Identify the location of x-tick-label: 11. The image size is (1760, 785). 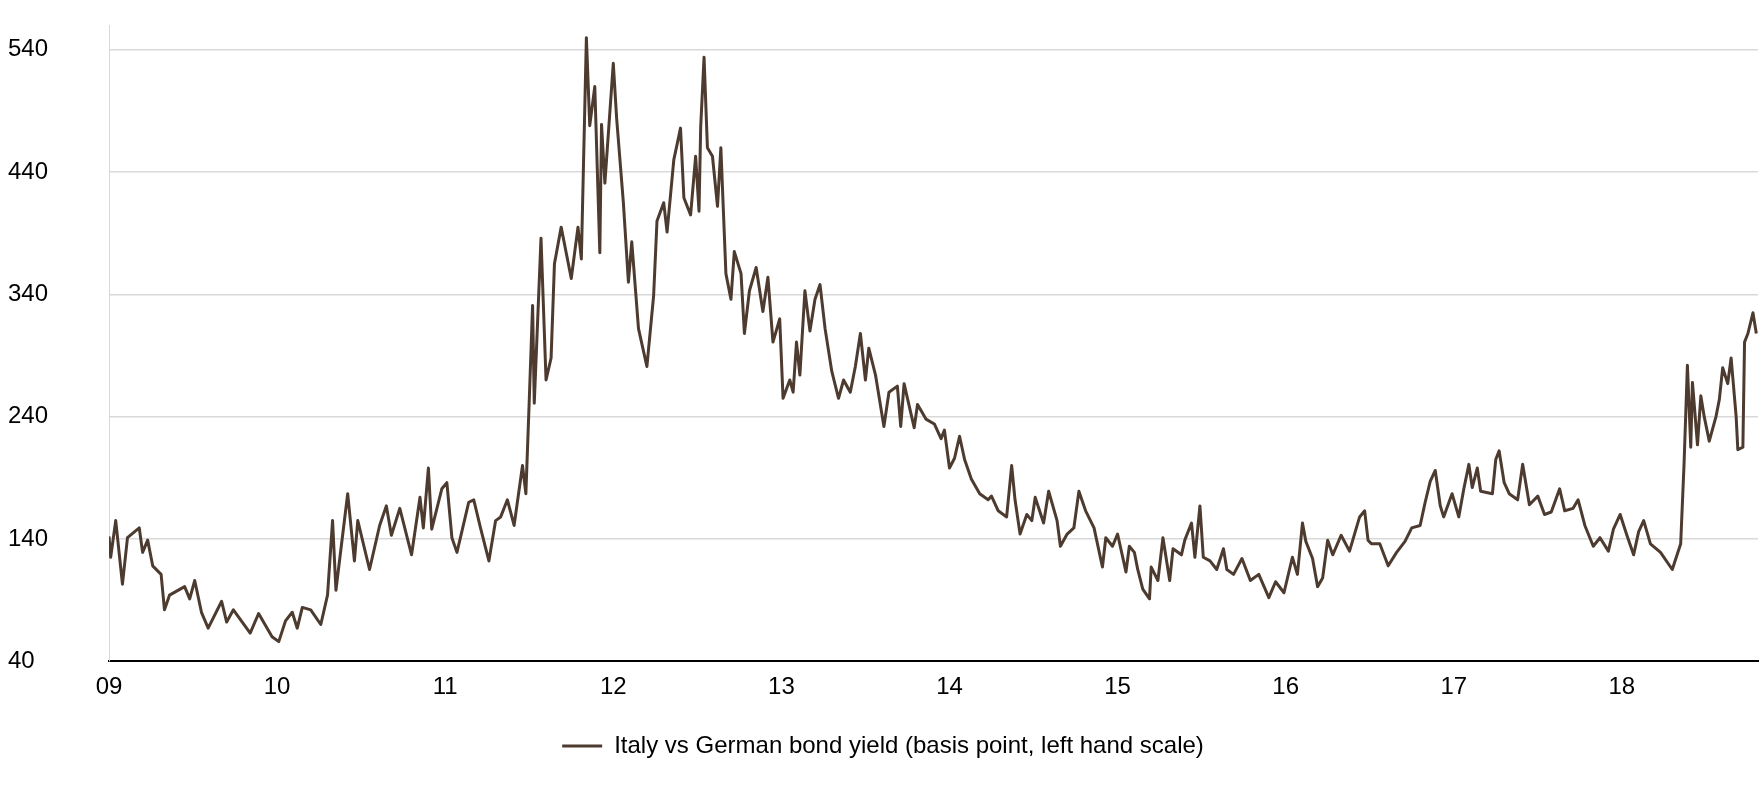
(445, 686).